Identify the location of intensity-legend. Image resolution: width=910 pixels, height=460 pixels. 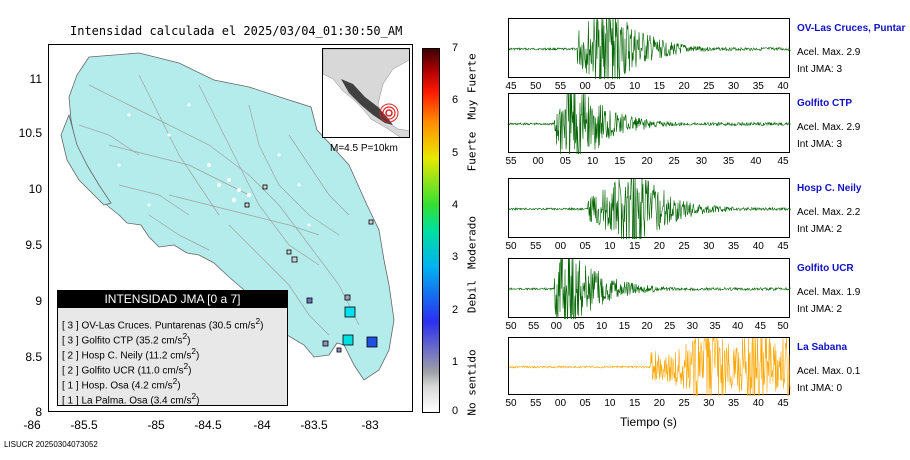
(172, 348).